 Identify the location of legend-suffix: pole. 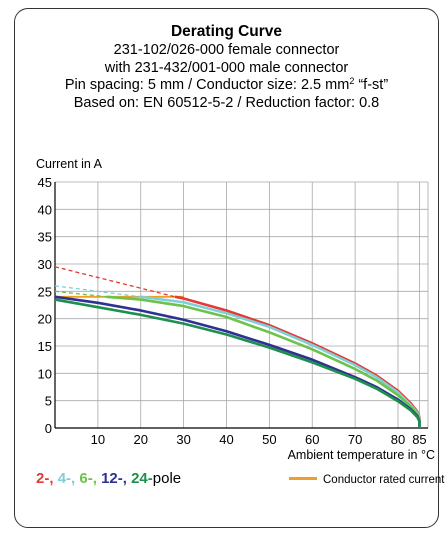
(167, 478).